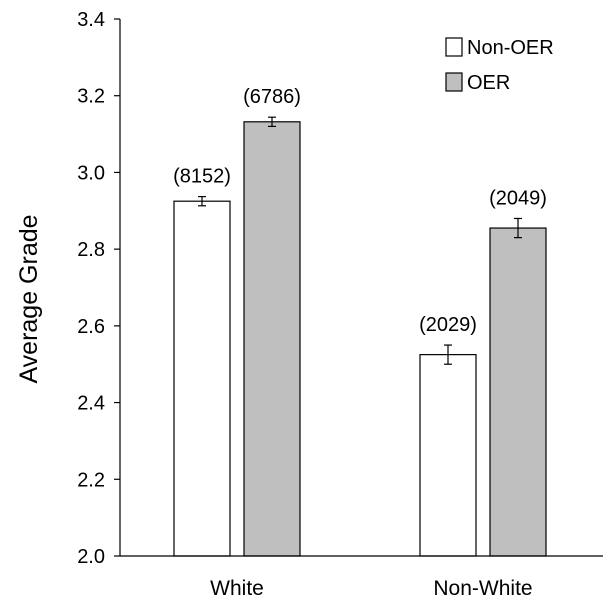  Describe the element at coordinates (448, 325) in the screenshot. I see `sample-size-label: (2029)` at that location.